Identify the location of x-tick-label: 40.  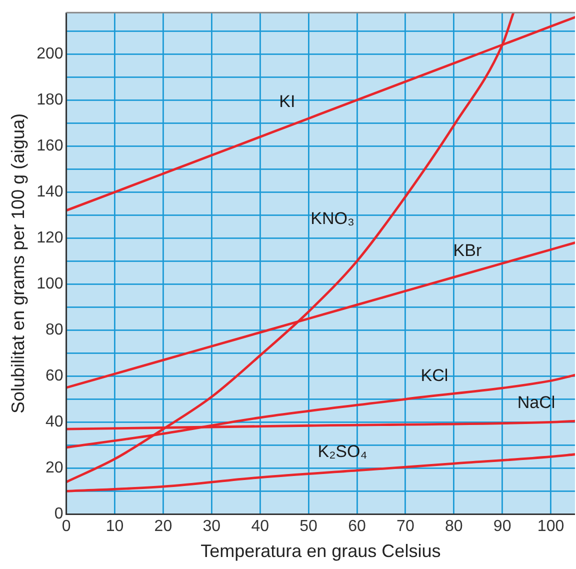
(260, 527).